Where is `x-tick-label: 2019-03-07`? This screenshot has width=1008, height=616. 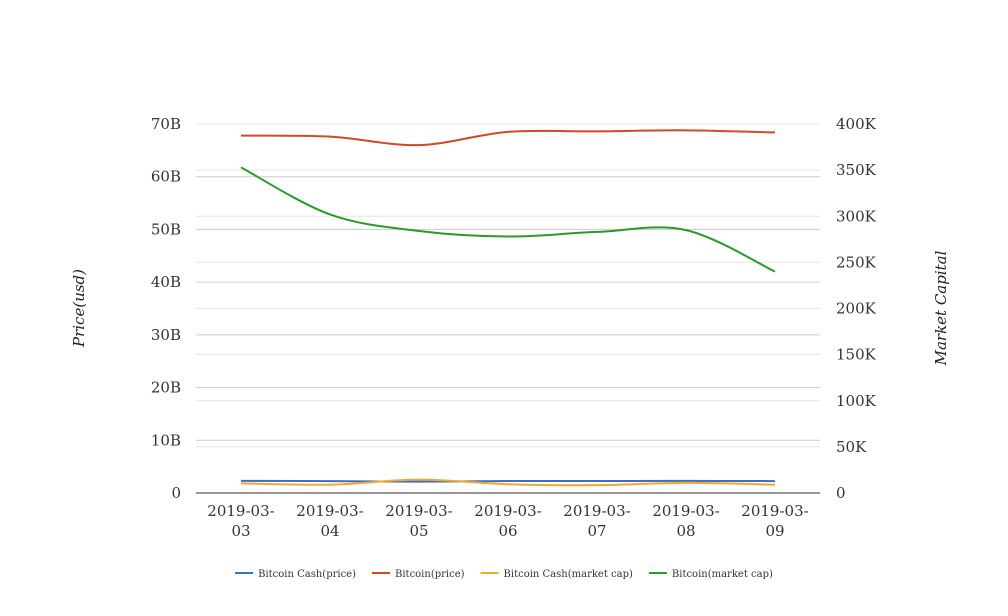 x-tick-label: 2019-03-07 is located at coordinates (596, 521).